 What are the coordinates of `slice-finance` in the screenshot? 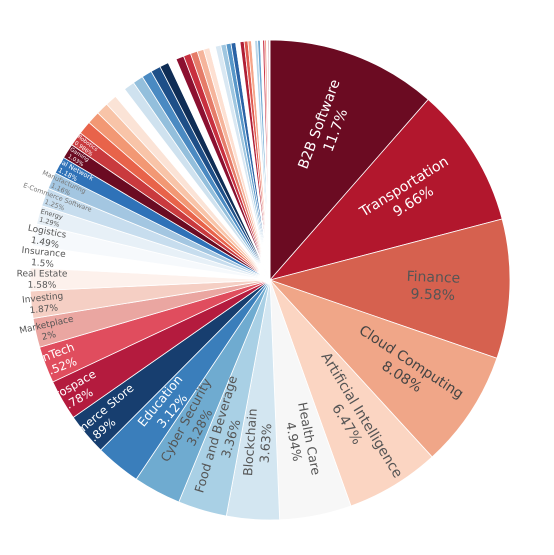 It's located at (389, 288).